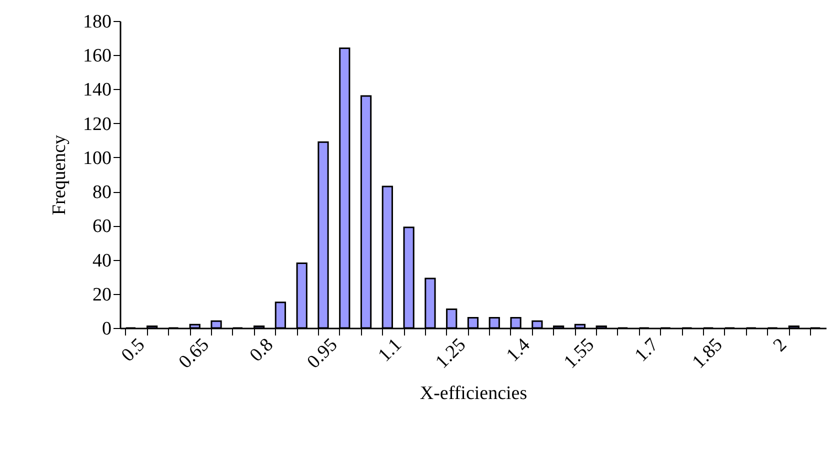  Describe the element at coordinates (646, 350) in the screenshot. I see `x-tick-label: 1.7` at that location.